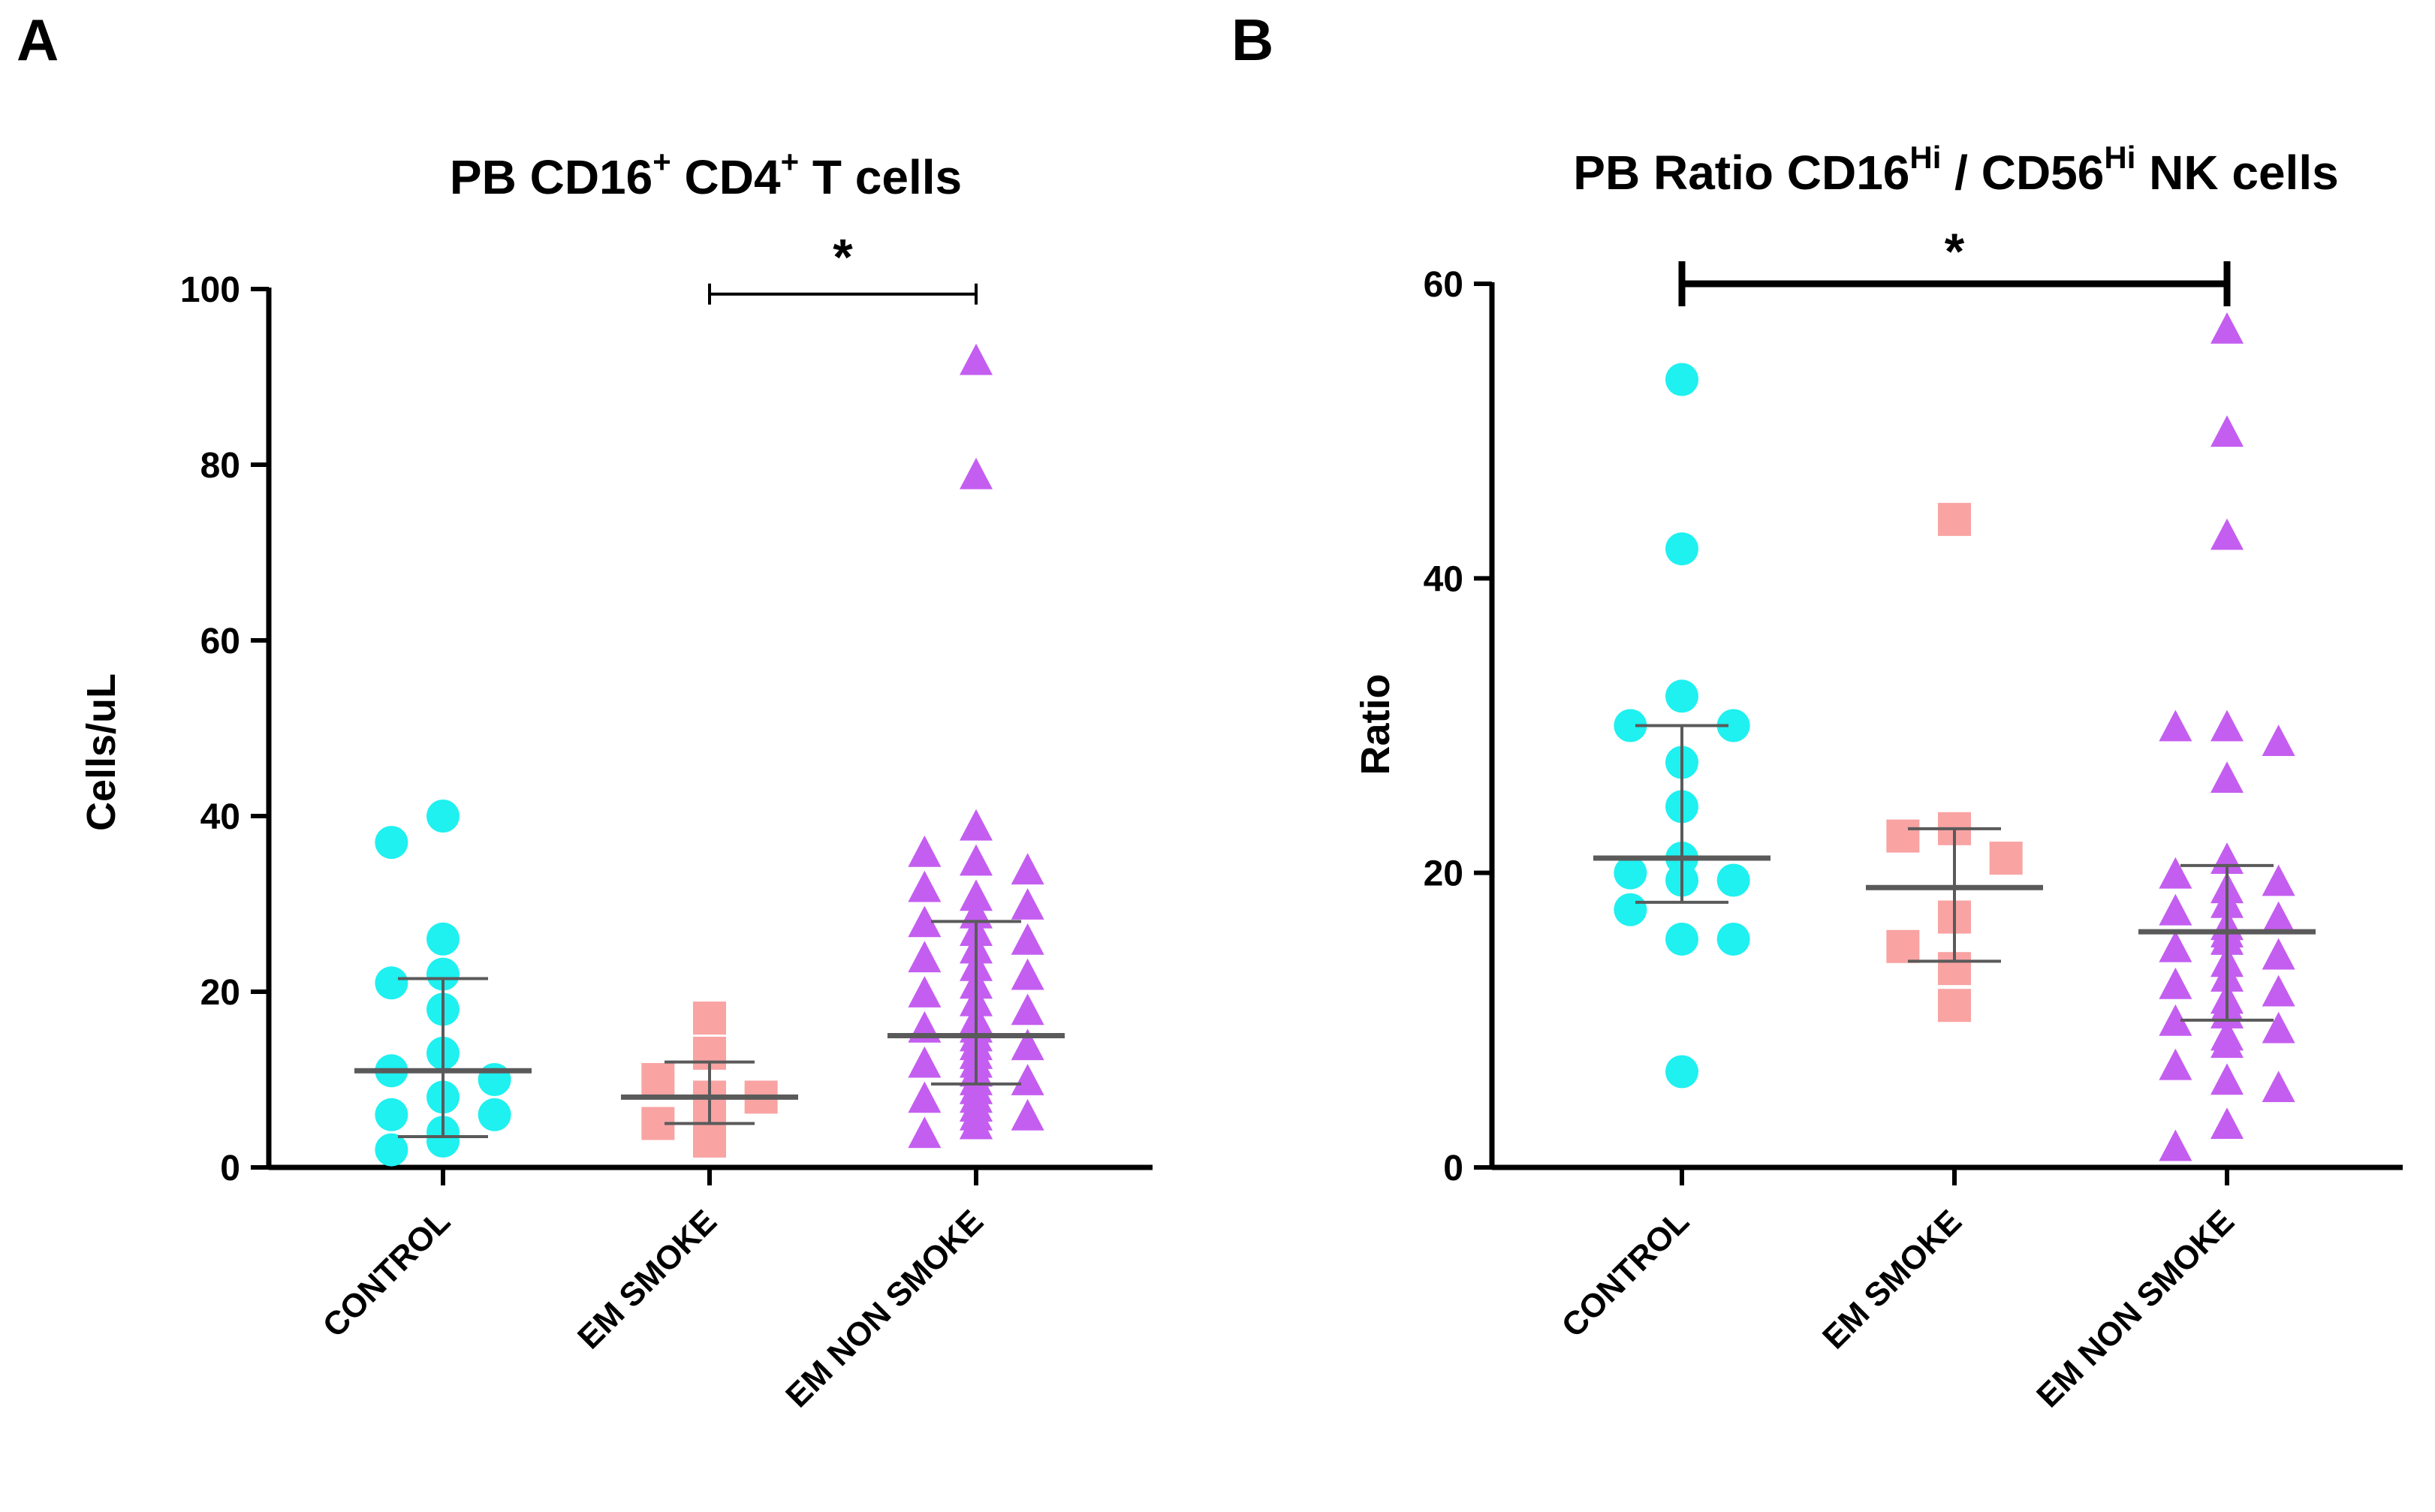 The image size is (2435, 1512). I want to click on a-significance-star: *, so click(843, 257).